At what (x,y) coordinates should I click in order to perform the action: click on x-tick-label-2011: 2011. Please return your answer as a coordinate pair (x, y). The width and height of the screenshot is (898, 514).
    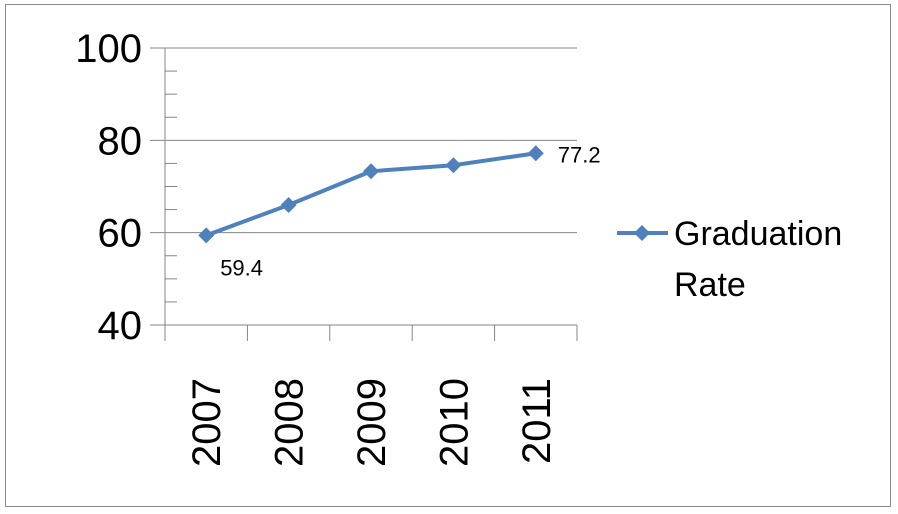
    Looking at the image, I should click on (537, 421).